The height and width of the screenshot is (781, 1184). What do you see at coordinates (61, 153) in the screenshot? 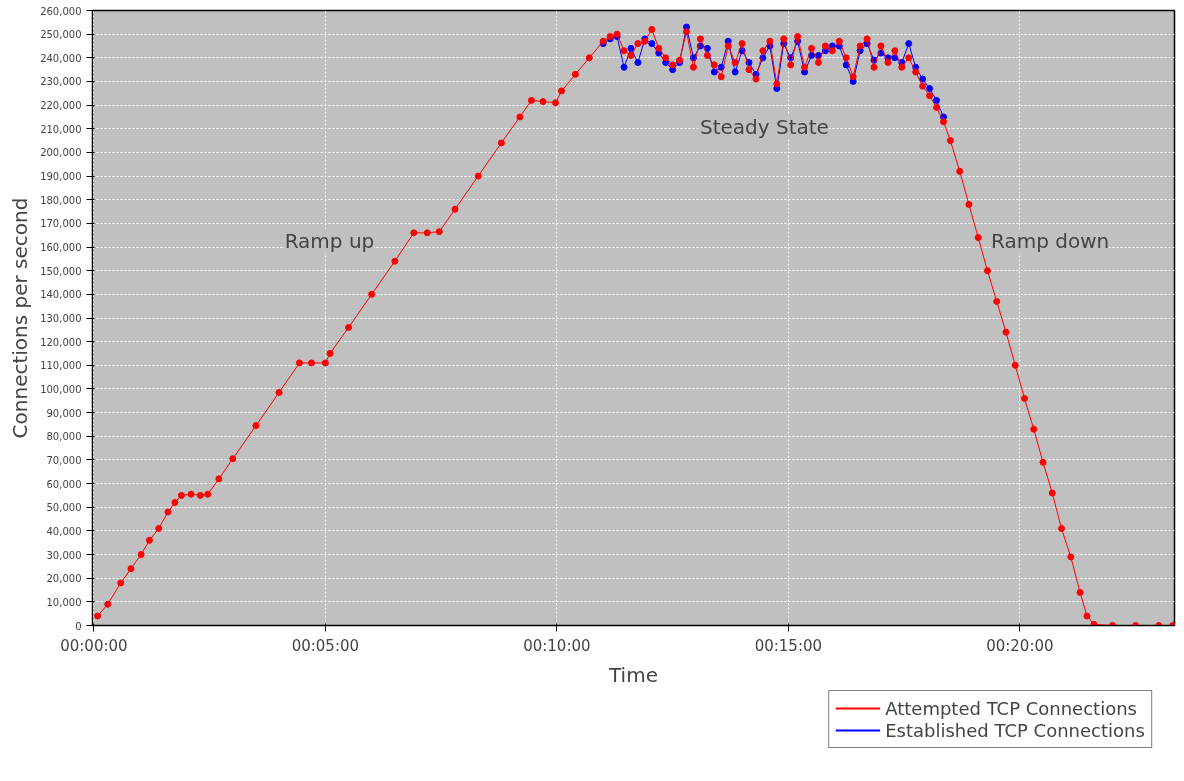
I see `y-tick-label: 200,000` at bounding box center [61, 153].